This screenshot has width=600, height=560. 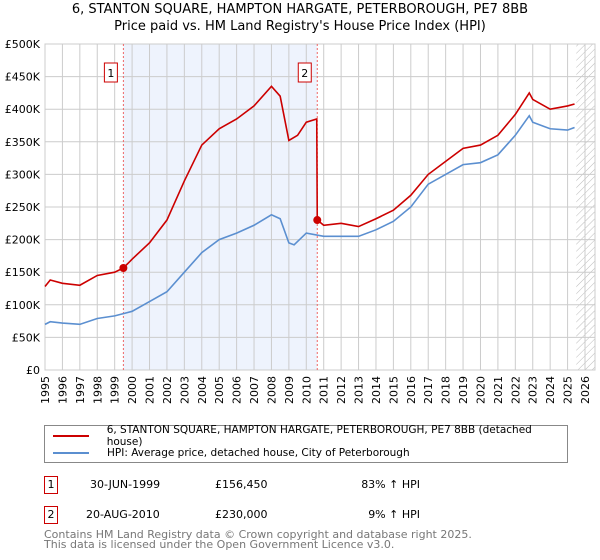 I want to click on y-tick-label: £250K, so click(x=23, y=207).